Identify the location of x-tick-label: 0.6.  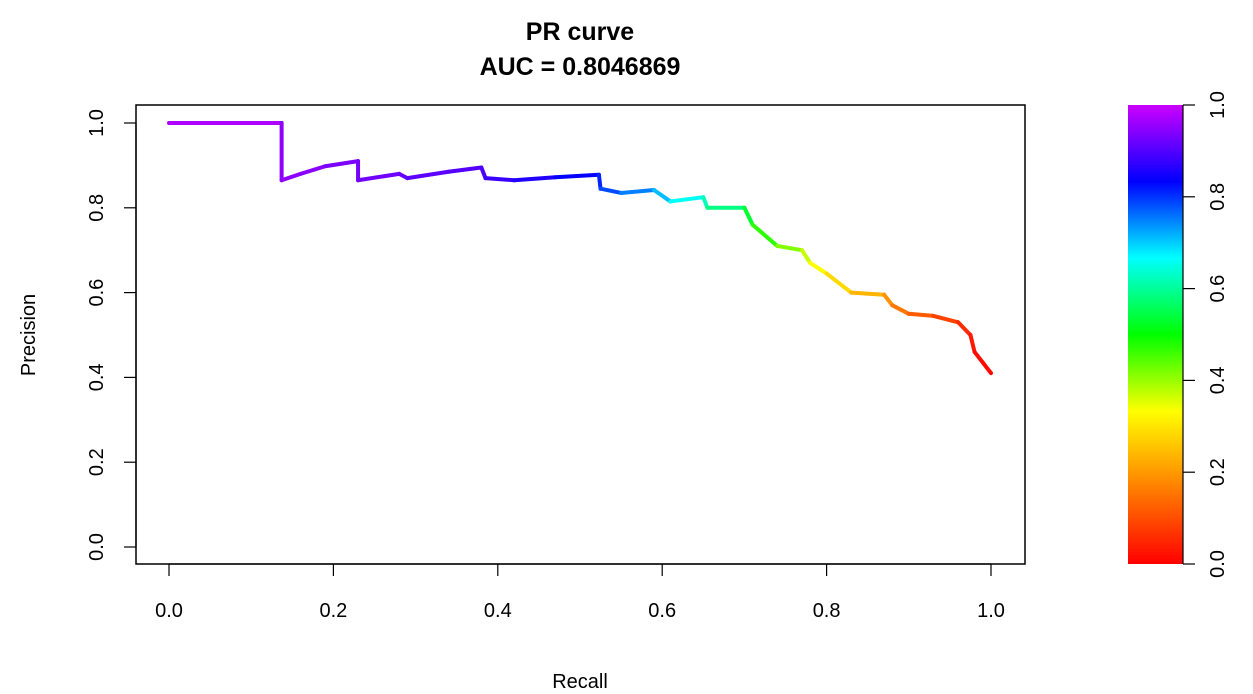
(662, 611).